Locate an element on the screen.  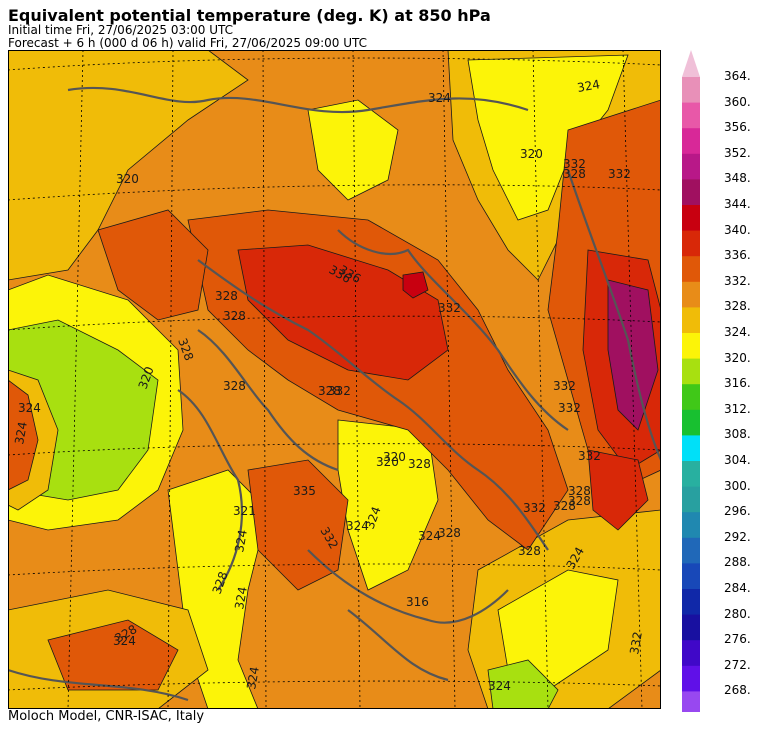
field-316-south is located at coordinates (523, 684).